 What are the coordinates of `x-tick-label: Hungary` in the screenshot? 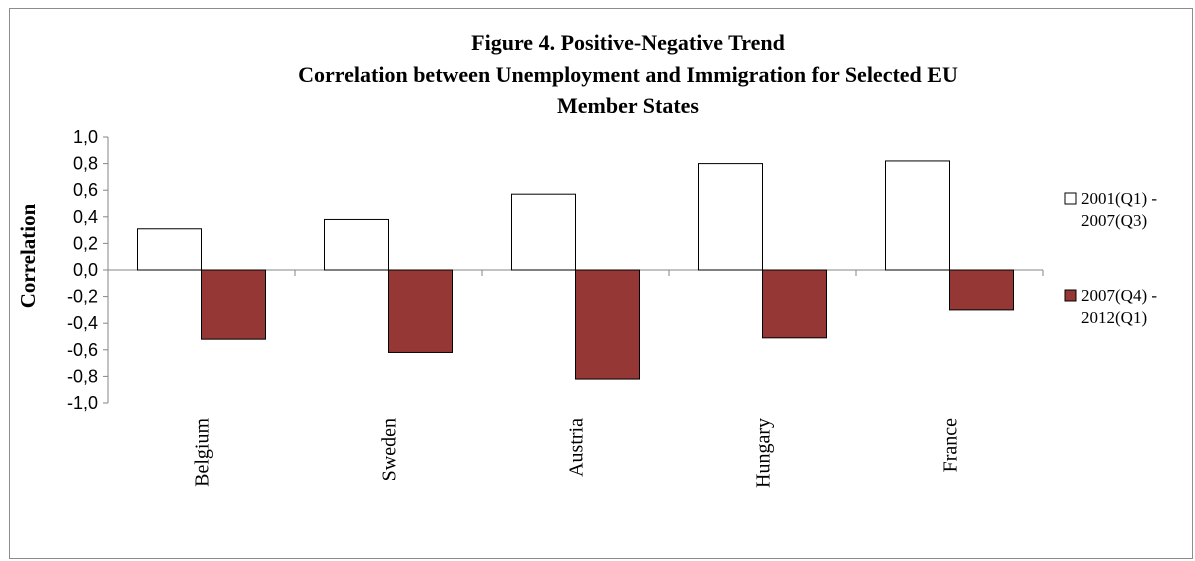 It's located at (764, 453).